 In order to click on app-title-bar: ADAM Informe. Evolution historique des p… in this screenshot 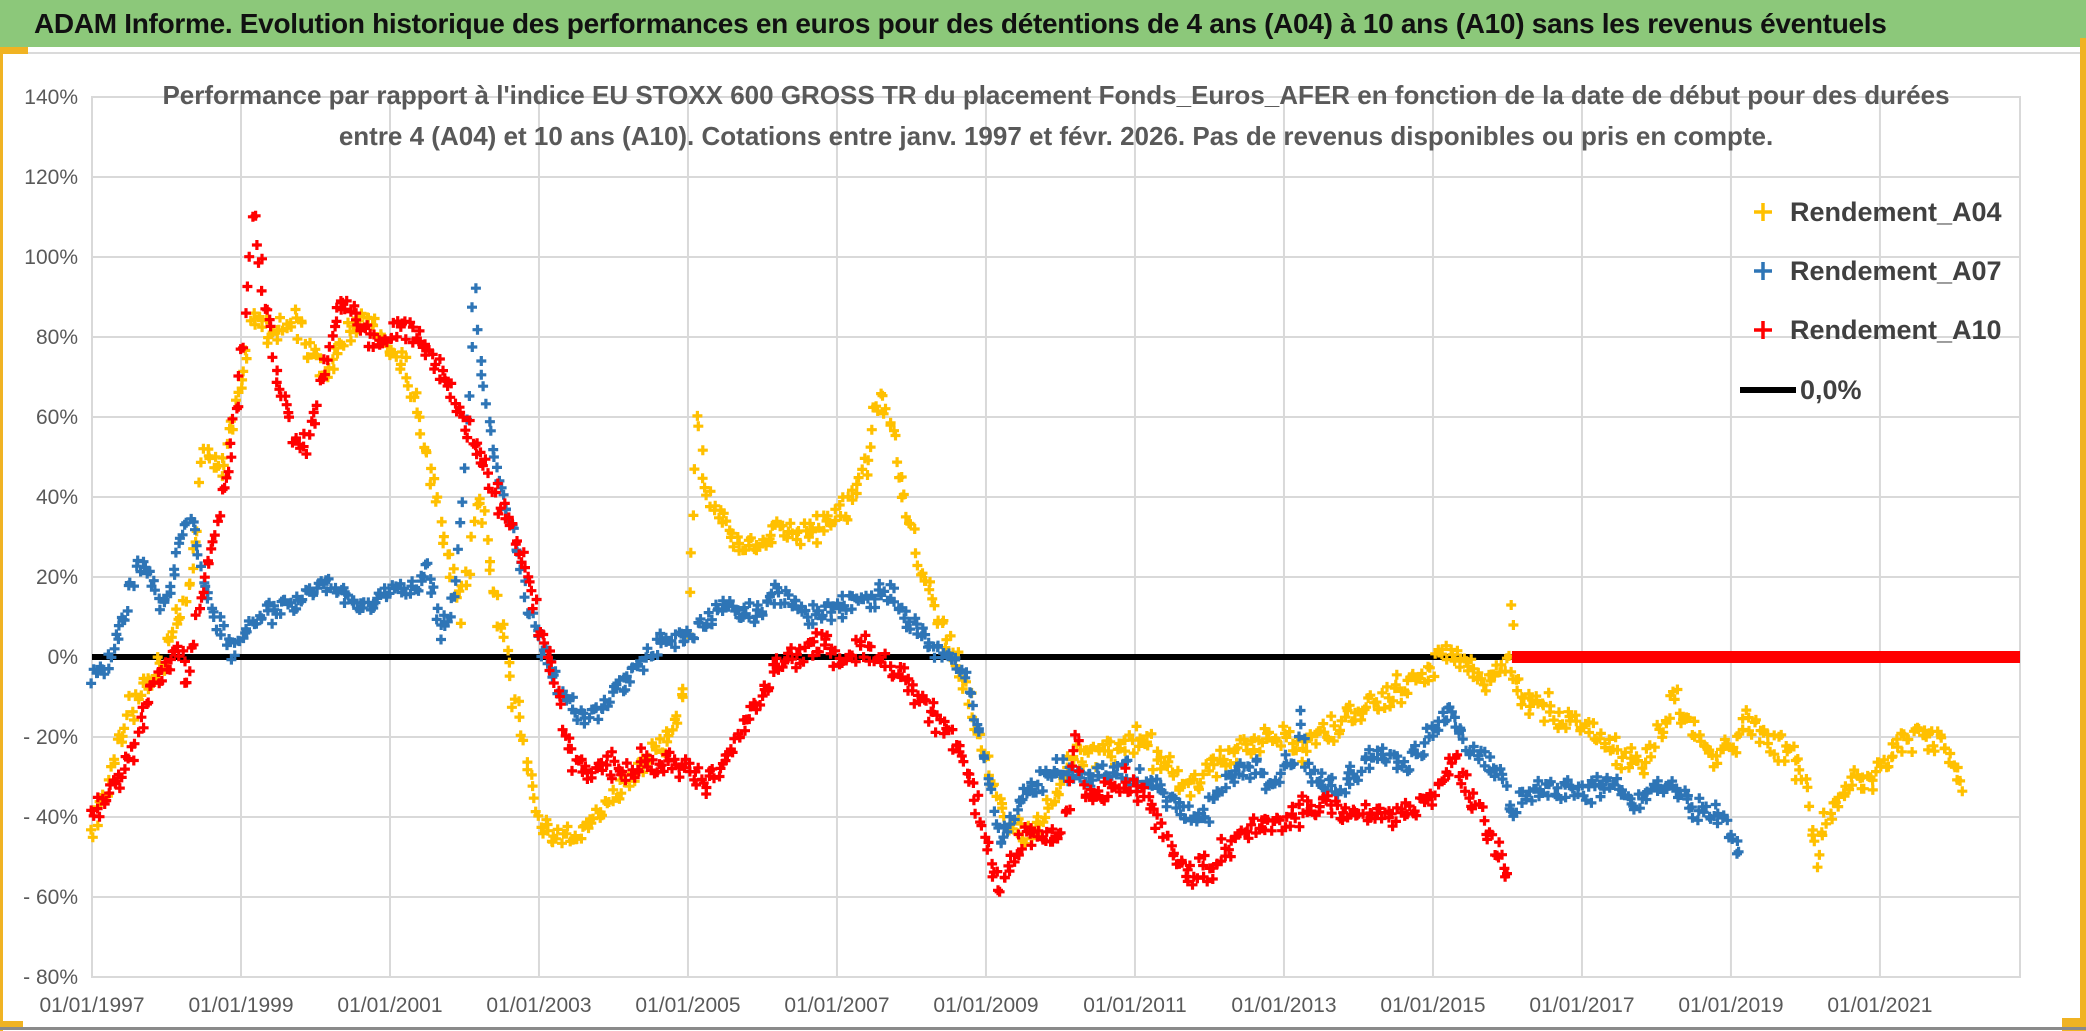, I will do `click(1043, 23)`.